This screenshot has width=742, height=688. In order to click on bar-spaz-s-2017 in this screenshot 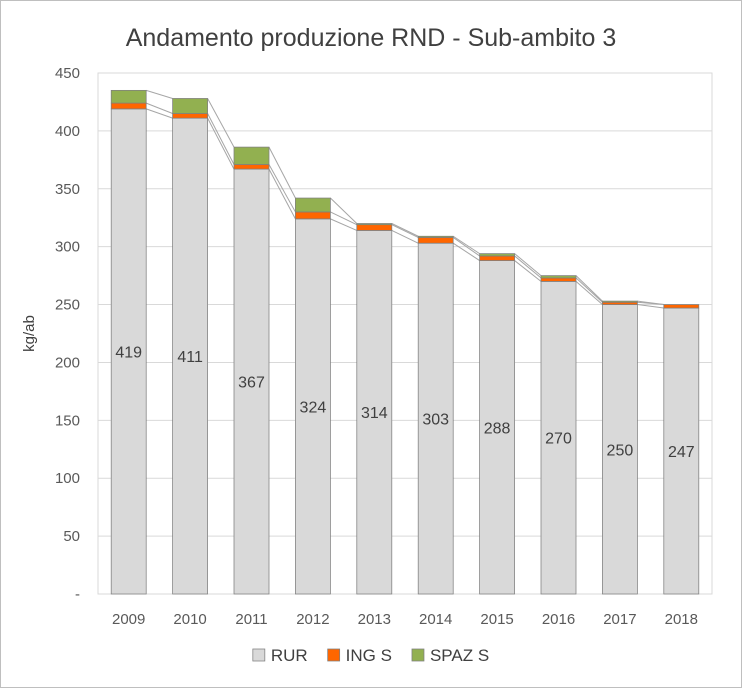, I will do `click(620, 301)`.